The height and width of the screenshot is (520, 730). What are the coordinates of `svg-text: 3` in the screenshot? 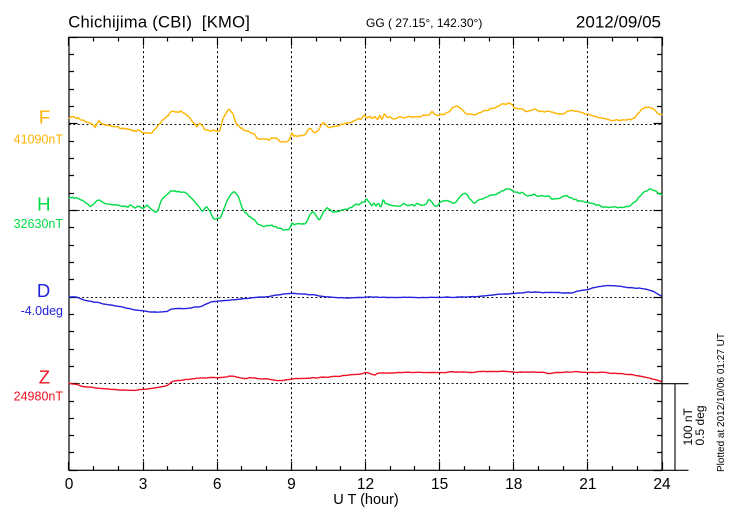 It's located at (143, 484).